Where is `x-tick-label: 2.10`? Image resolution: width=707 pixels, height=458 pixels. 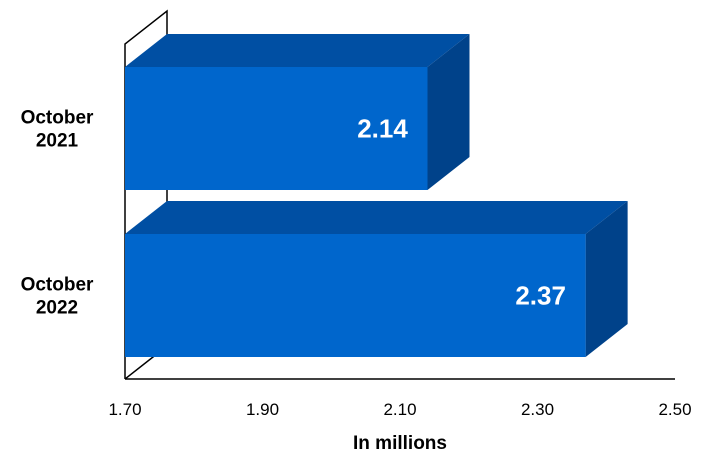
x-tick-label: 2.10 is located at coordinates (399, 409).